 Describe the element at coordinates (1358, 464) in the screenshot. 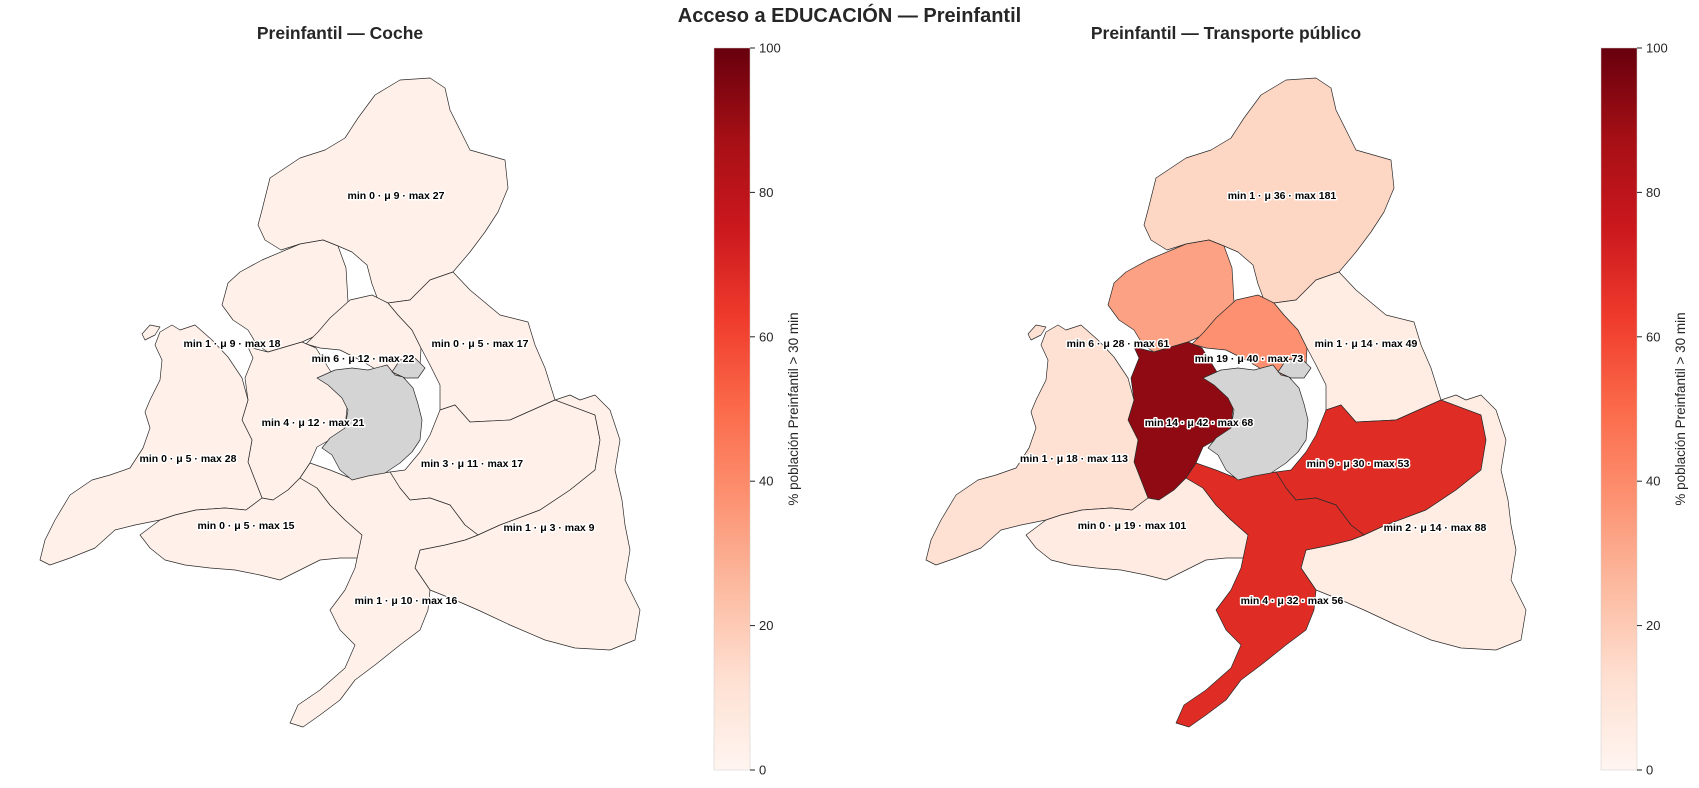

I see `region-label-east: min 9 · μ 30 · max 53` at that location.